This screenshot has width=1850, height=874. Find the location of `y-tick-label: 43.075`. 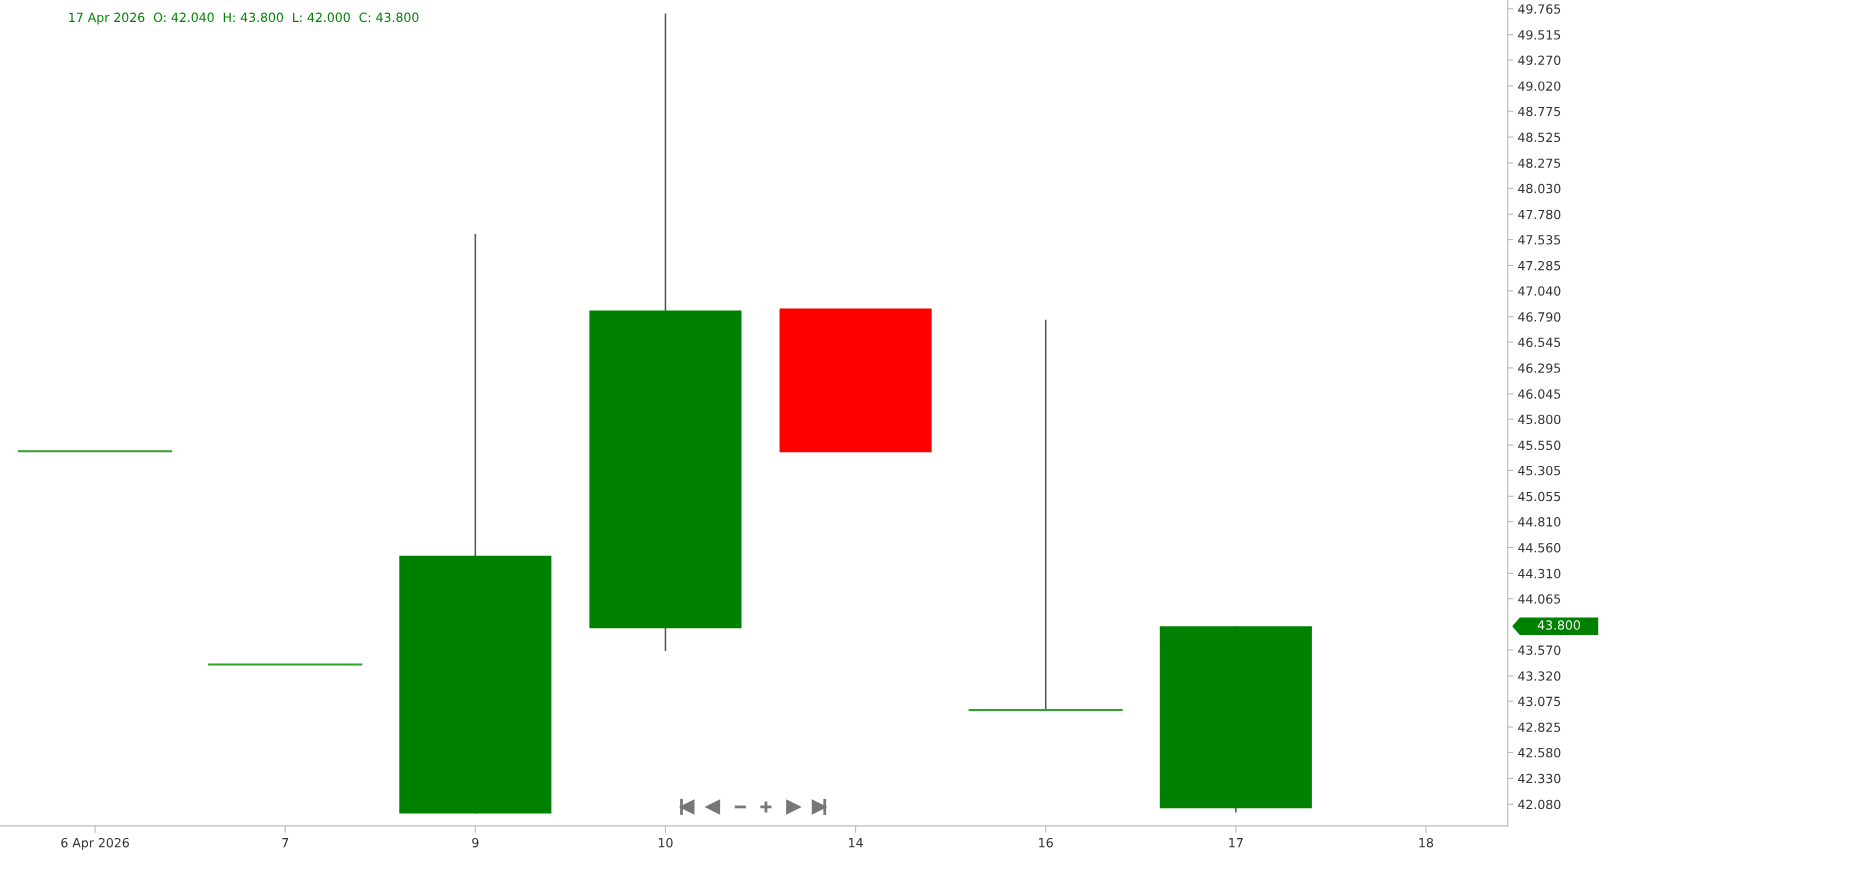

y-tick-label: 43.075 is located at coordinates (1539, 701).